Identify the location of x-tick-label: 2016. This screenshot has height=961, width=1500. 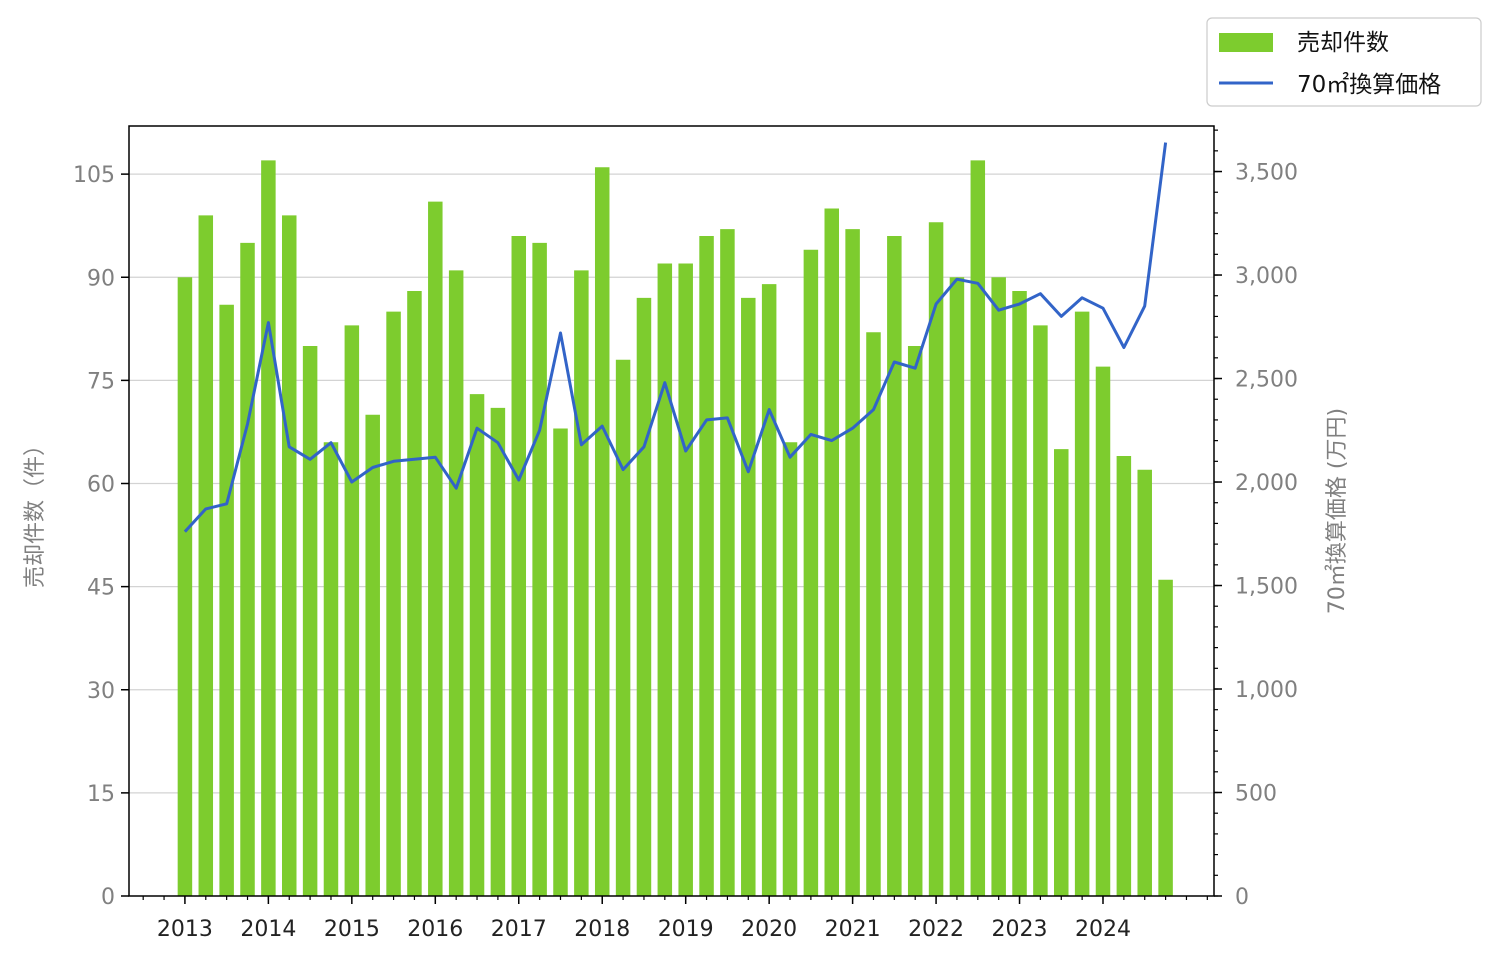
(435, 929).